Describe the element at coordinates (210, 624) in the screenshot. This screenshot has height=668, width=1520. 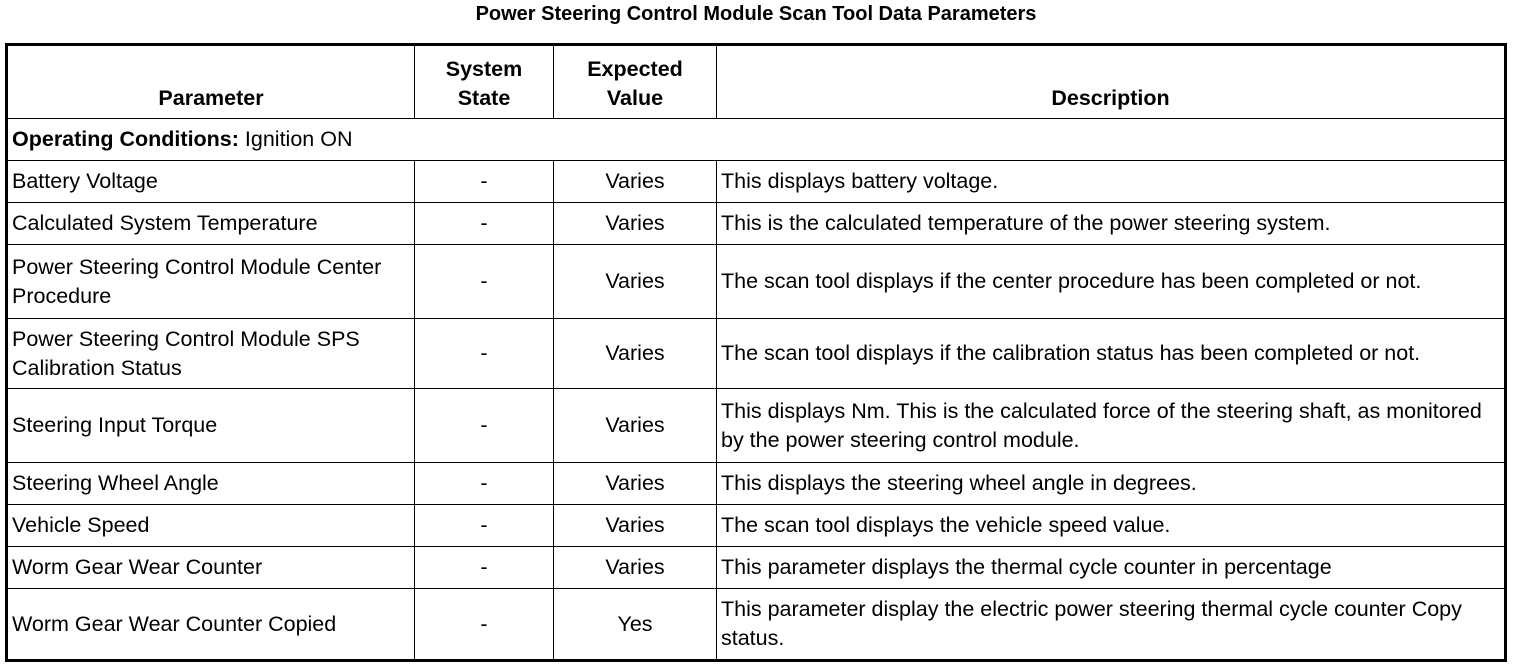
I see `cell-parameter: Worm Gear Wear Counter Copied` at that location.